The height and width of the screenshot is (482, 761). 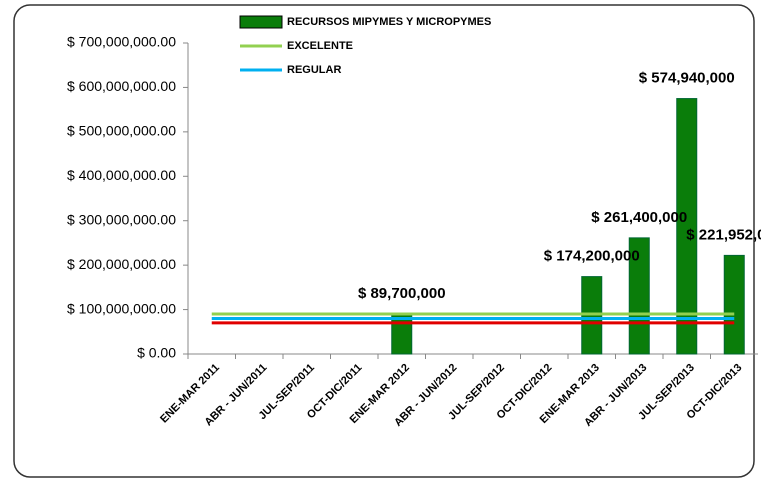 I want to click on data-label: $ 89,700,000, so click(x=402, y=293).